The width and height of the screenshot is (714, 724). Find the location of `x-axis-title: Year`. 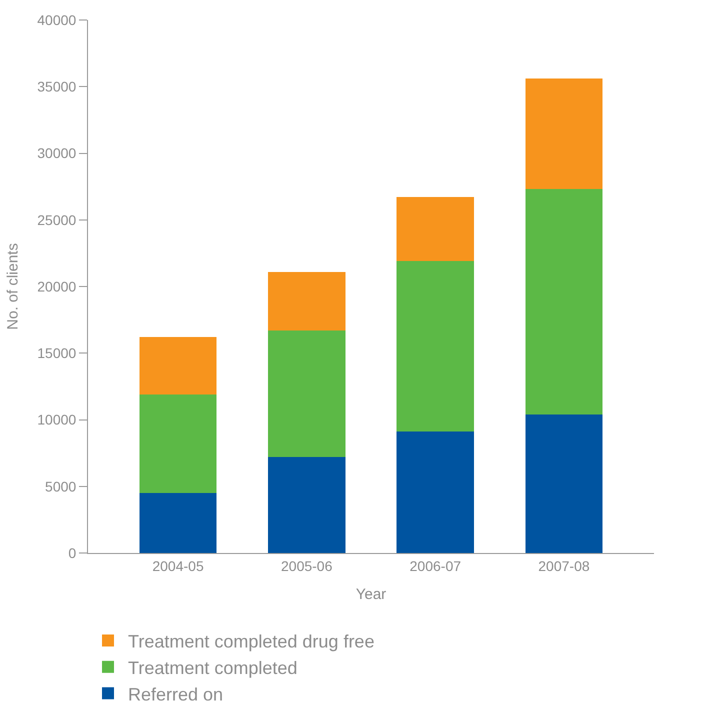

x-axis-title: Year is located at coordinates (371, 594).